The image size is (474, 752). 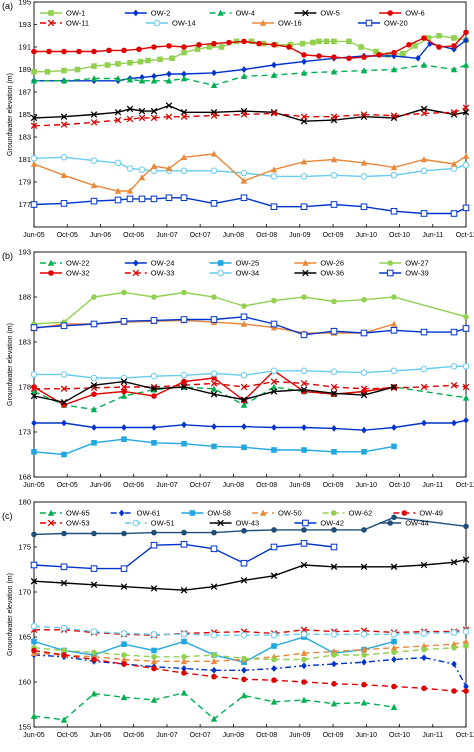 What do you see at coordinates (24, 92) in the screenshot?
I see `y-tick-label: 187` at bounding box center [24, 92].